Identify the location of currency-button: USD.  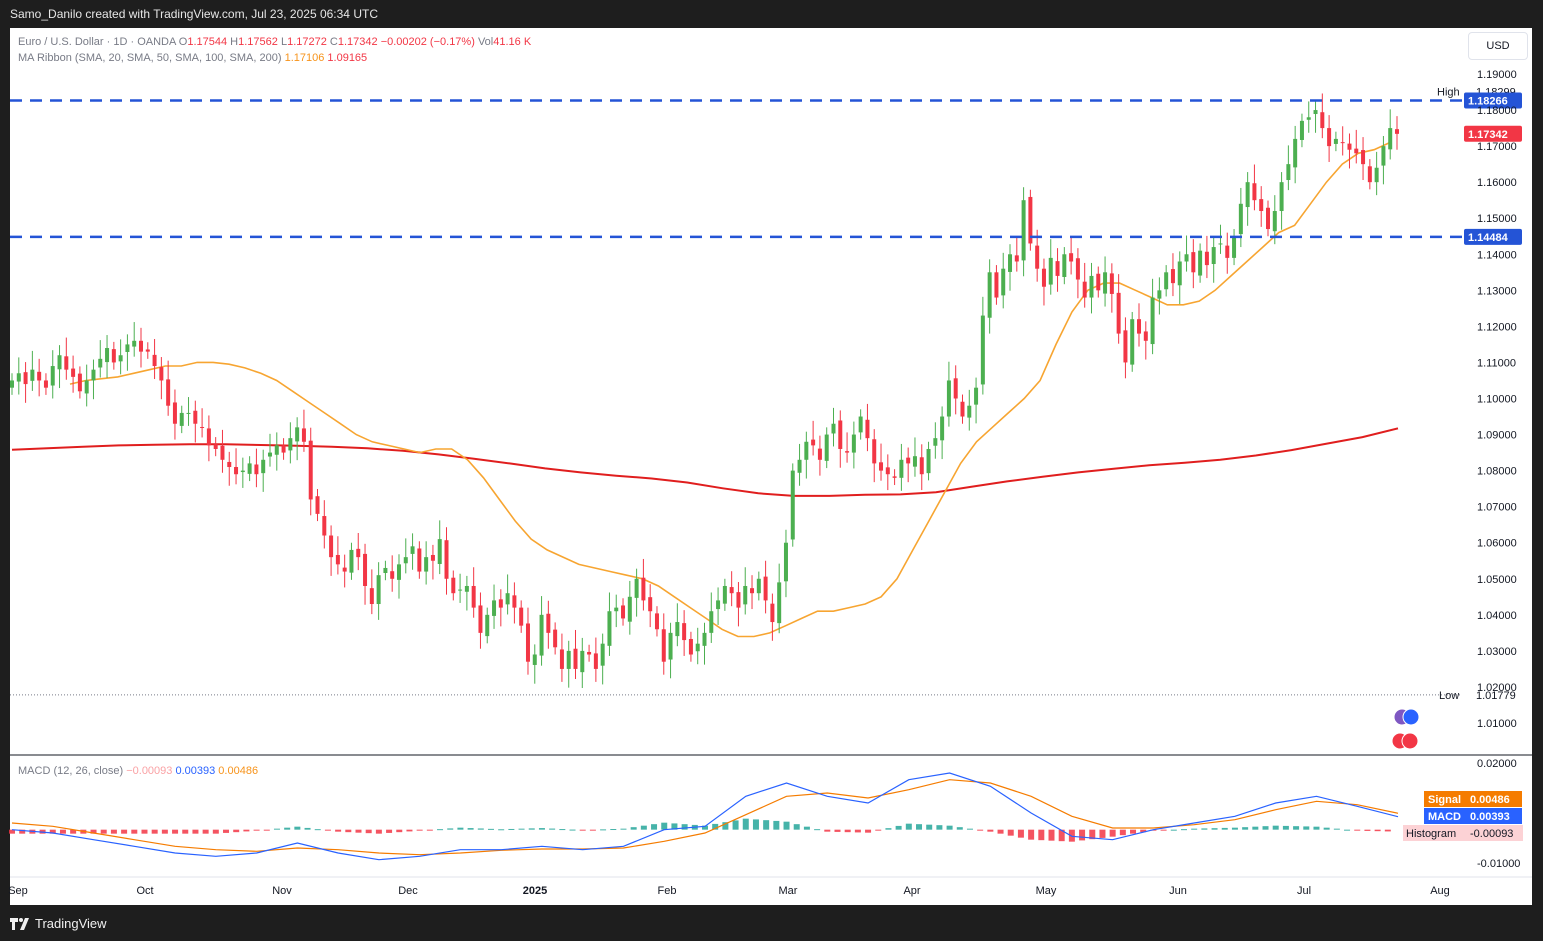
(1498, 46).